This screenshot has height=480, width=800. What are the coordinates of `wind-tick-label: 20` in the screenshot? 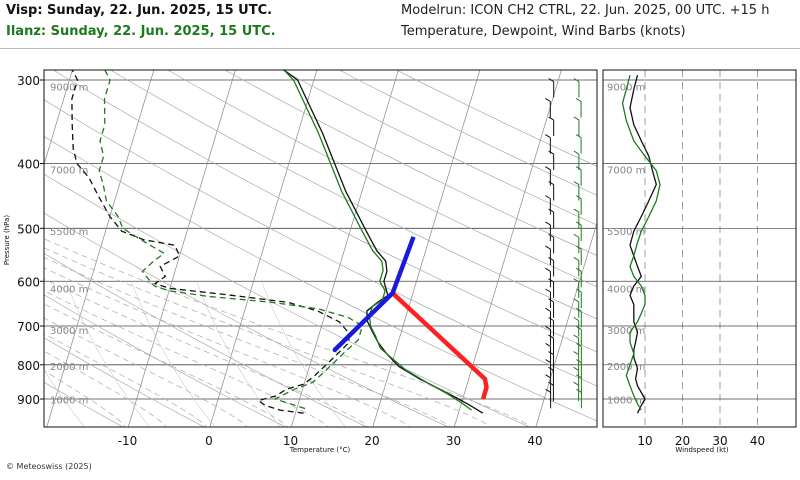 It's located at (682, 441).